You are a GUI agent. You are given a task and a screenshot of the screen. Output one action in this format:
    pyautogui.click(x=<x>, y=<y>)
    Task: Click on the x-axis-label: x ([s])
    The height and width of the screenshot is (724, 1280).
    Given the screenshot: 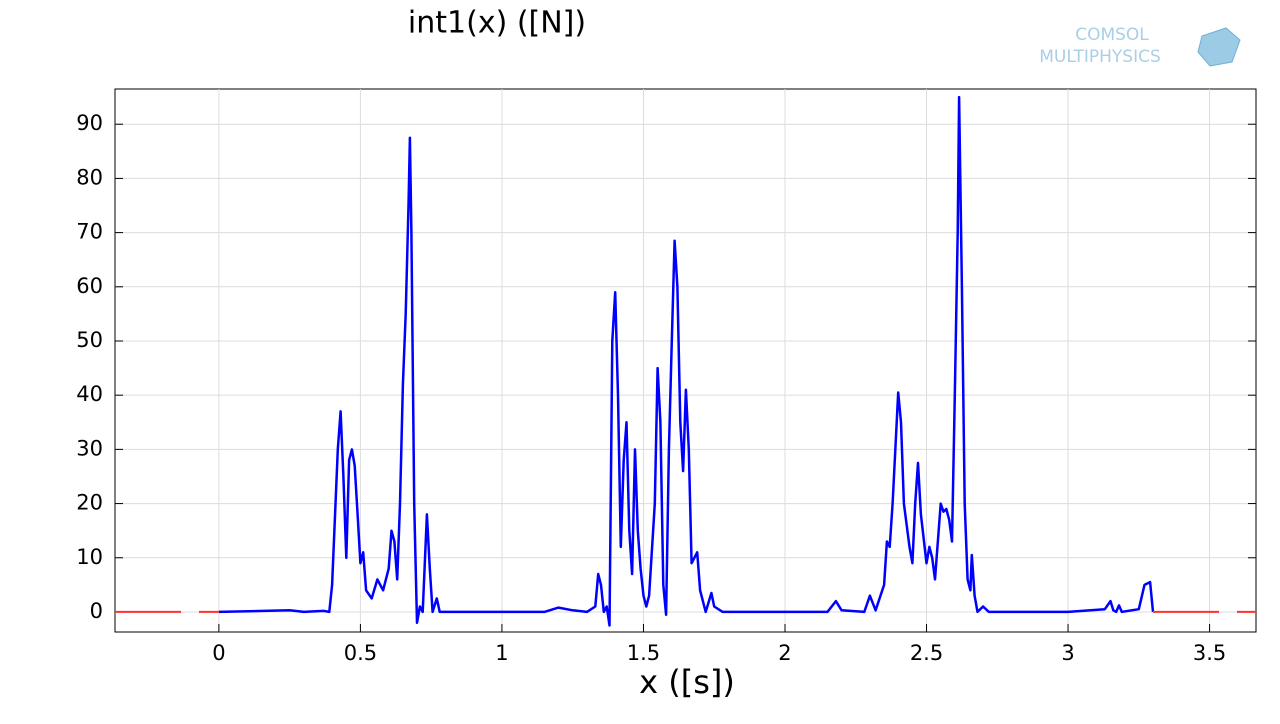 What is the action you would take?
    pyautogui.click(x=687, y=682)
    